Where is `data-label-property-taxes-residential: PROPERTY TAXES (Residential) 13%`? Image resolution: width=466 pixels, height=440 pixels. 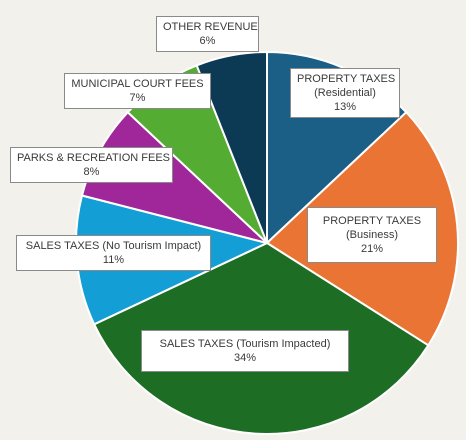
data-label-property-taxes-residential: PROPERTY TAXES (Residential) 13% is located at coordinates (345, 93).